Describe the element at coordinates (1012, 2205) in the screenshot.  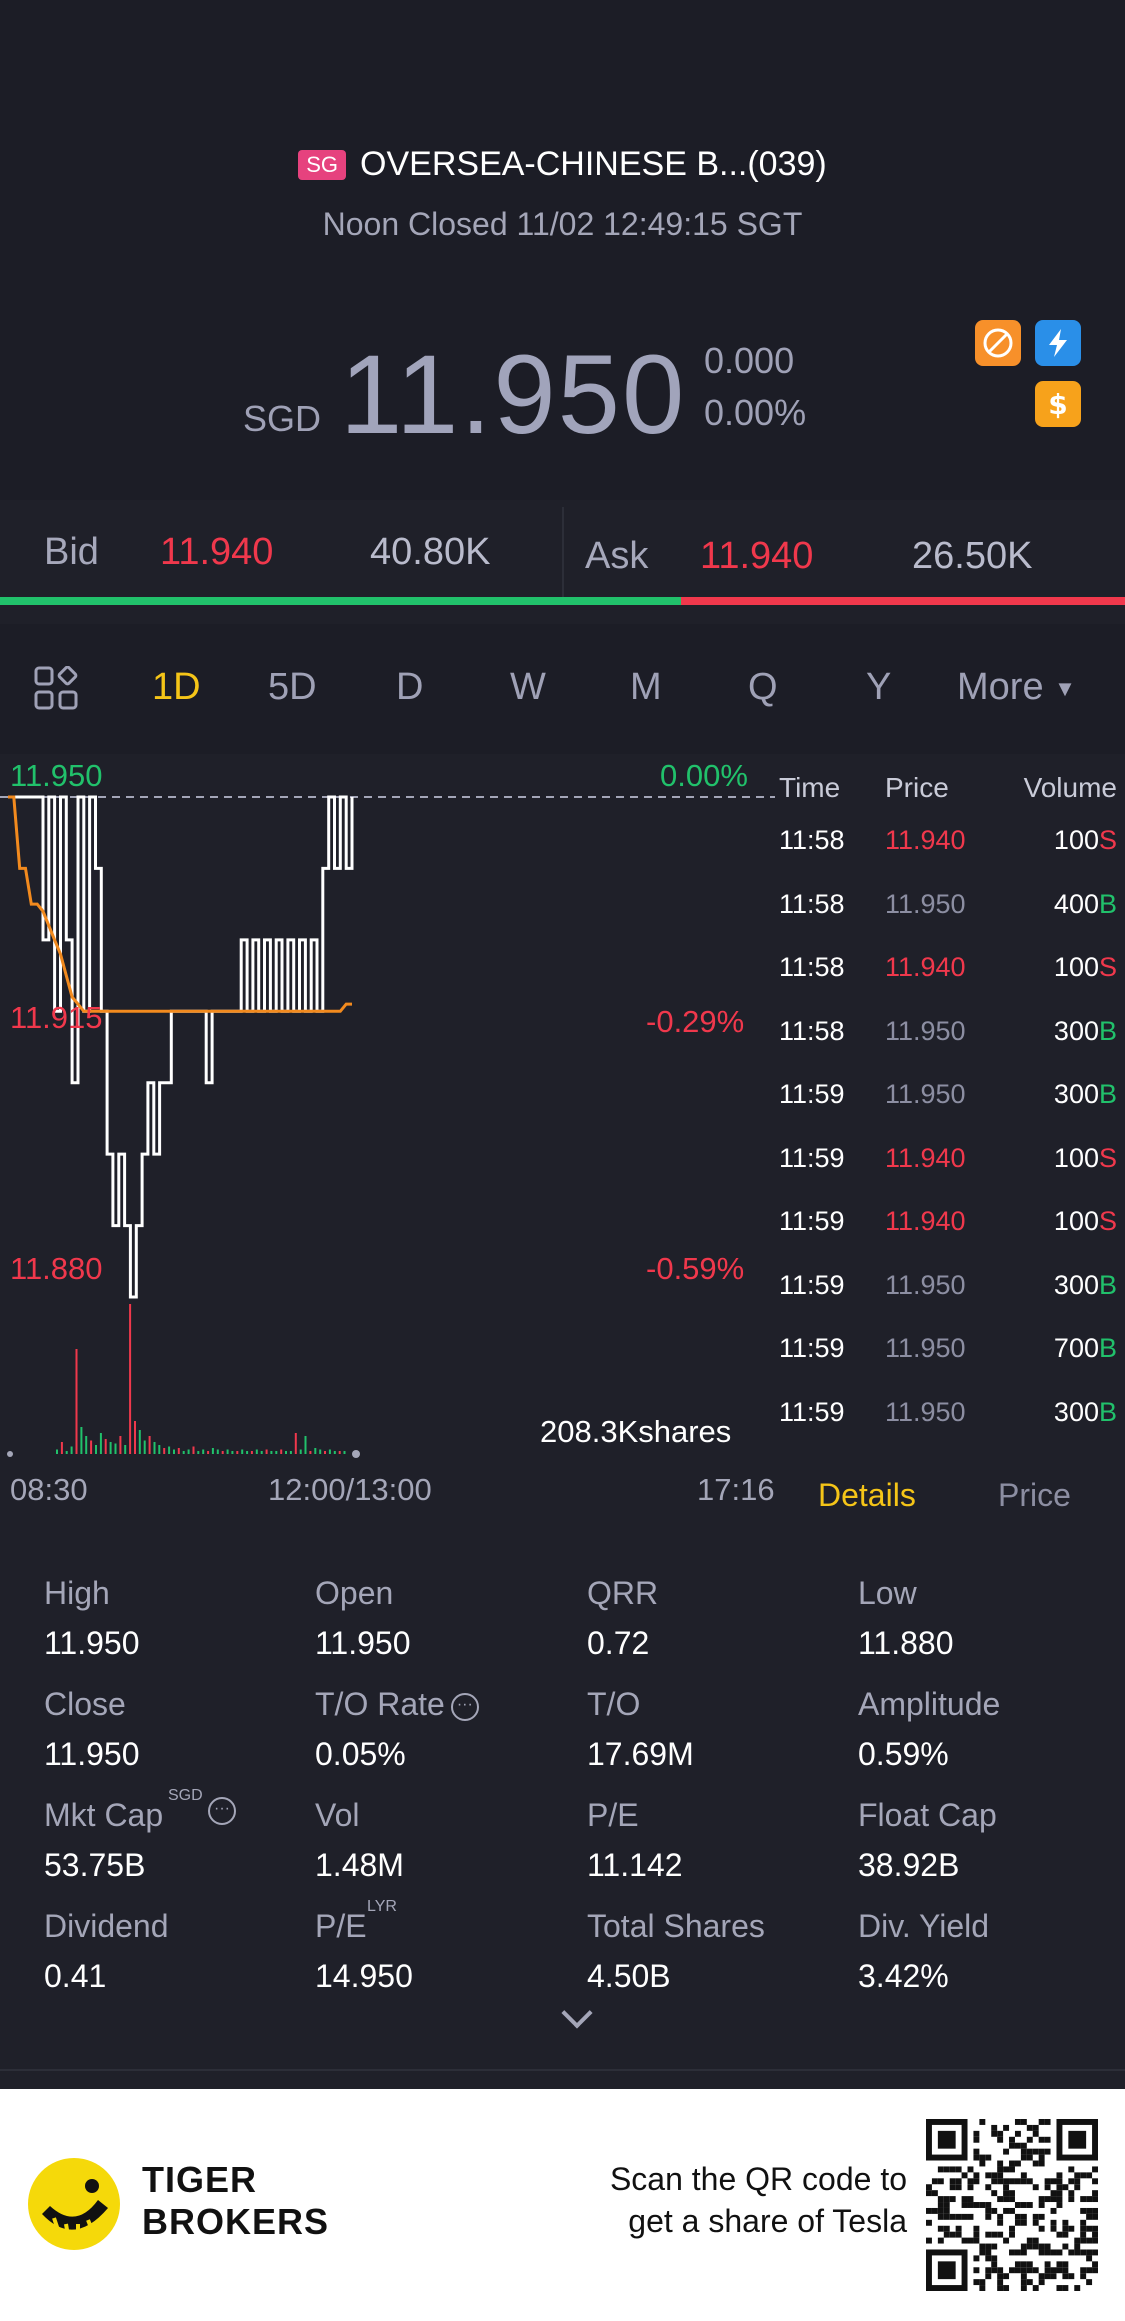
I see `qr-code` at that location.